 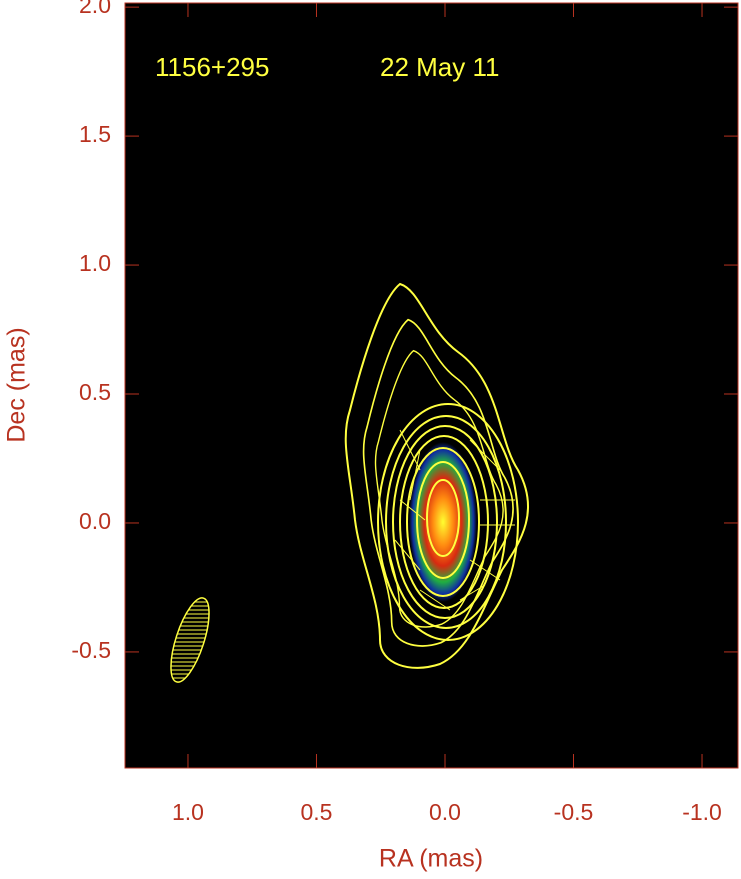 What do you see at coordinates (95, 392) in the screenshot?
I see `y-tick-label: 0.5` at bounding box center [95, 392].